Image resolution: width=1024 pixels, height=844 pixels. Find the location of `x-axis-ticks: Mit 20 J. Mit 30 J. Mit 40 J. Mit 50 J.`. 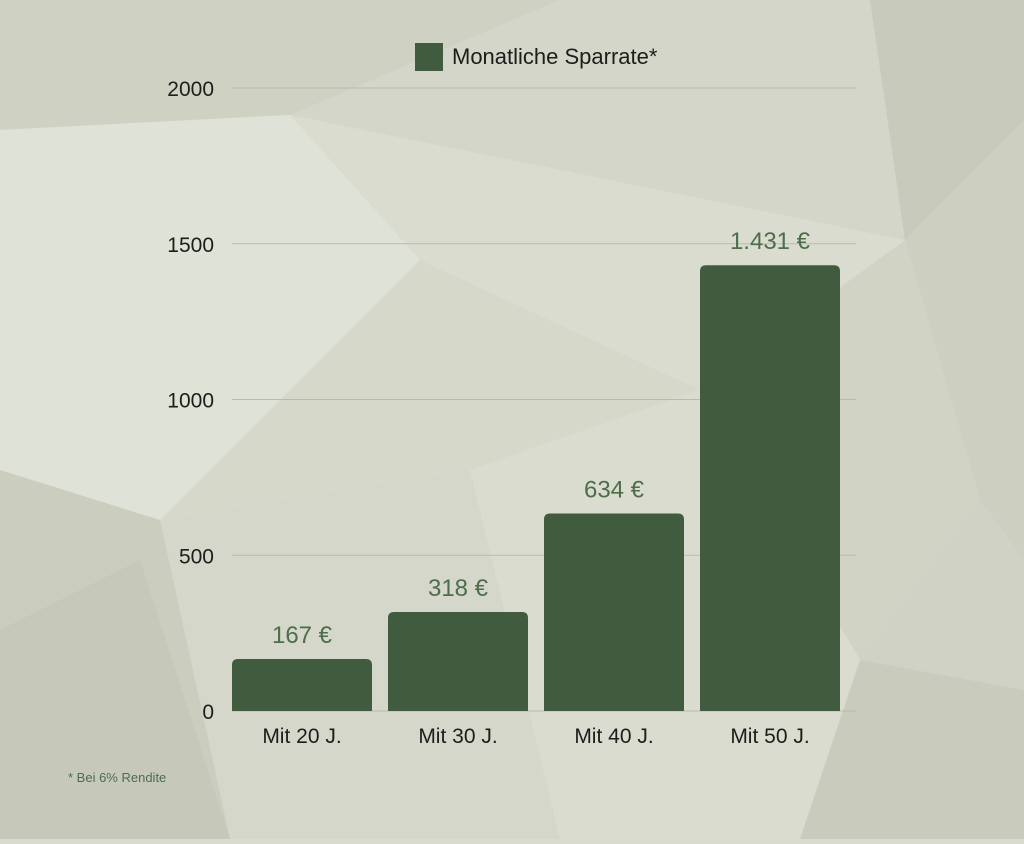

x-axis-ticks: Mit 20 J. Mit 30 J. Mit 40 J. Mit 50 J. is located at coordinates (535, 736).